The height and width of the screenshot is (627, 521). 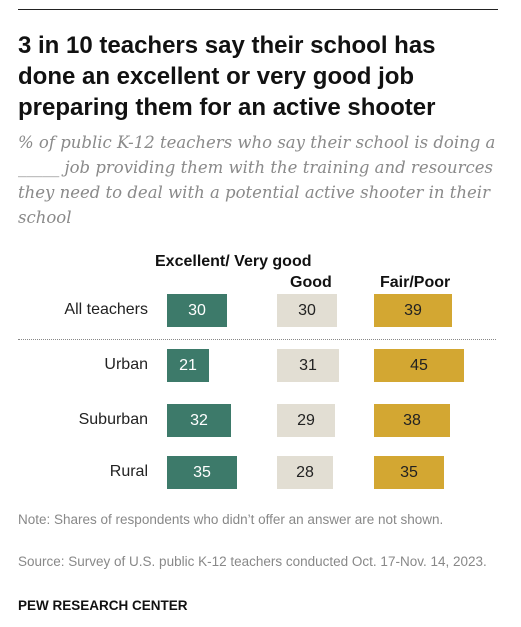 What do you see at coordinates (415, 282) in the screenshot?
I see `column-header-fair-poor: Fair/Poor` at bounding box center [415, 282].